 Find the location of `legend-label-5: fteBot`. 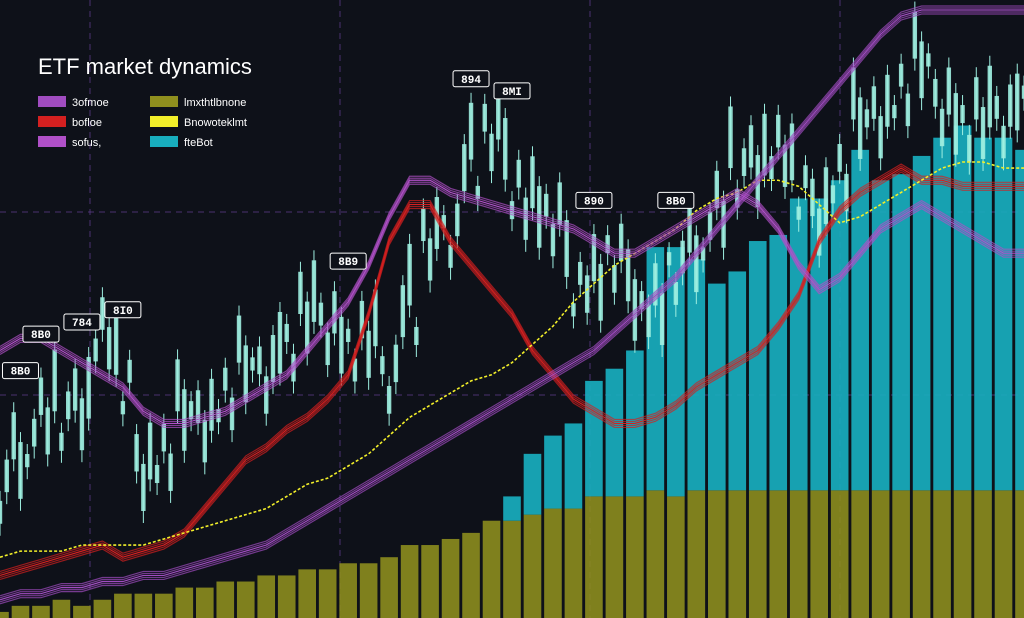

legend-label-5: fteBot is located at coordinates (198, 143).